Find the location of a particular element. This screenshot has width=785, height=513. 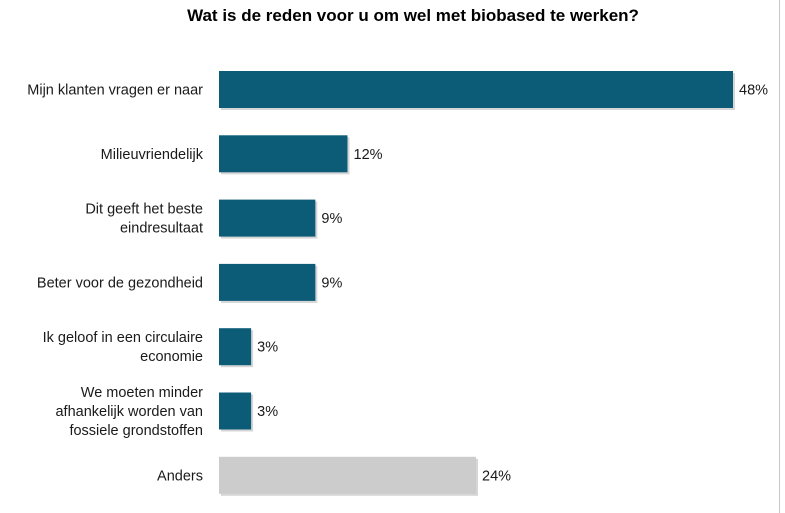

data-label: 48% is located at coordinates (753, 91).